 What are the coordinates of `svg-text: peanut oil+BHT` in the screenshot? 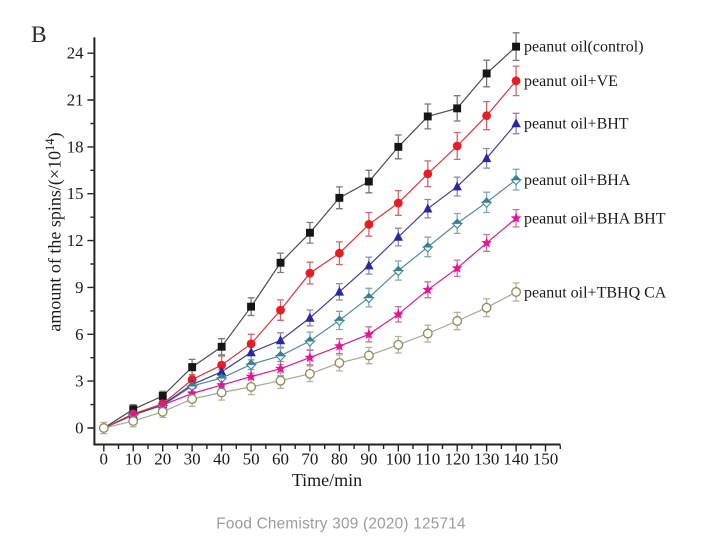 It's located at (576, 124).